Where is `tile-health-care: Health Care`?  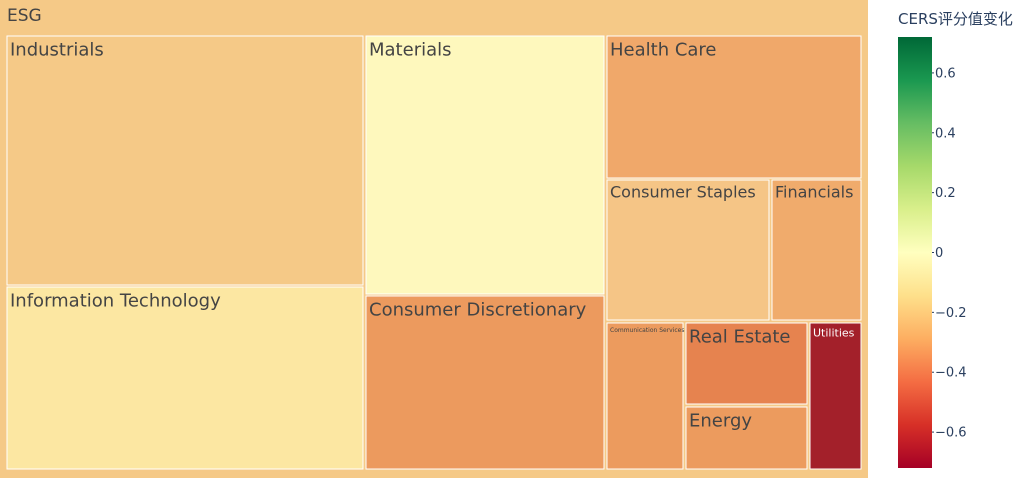
tile-health-care: Health Care is located at coordinates (734, 107).